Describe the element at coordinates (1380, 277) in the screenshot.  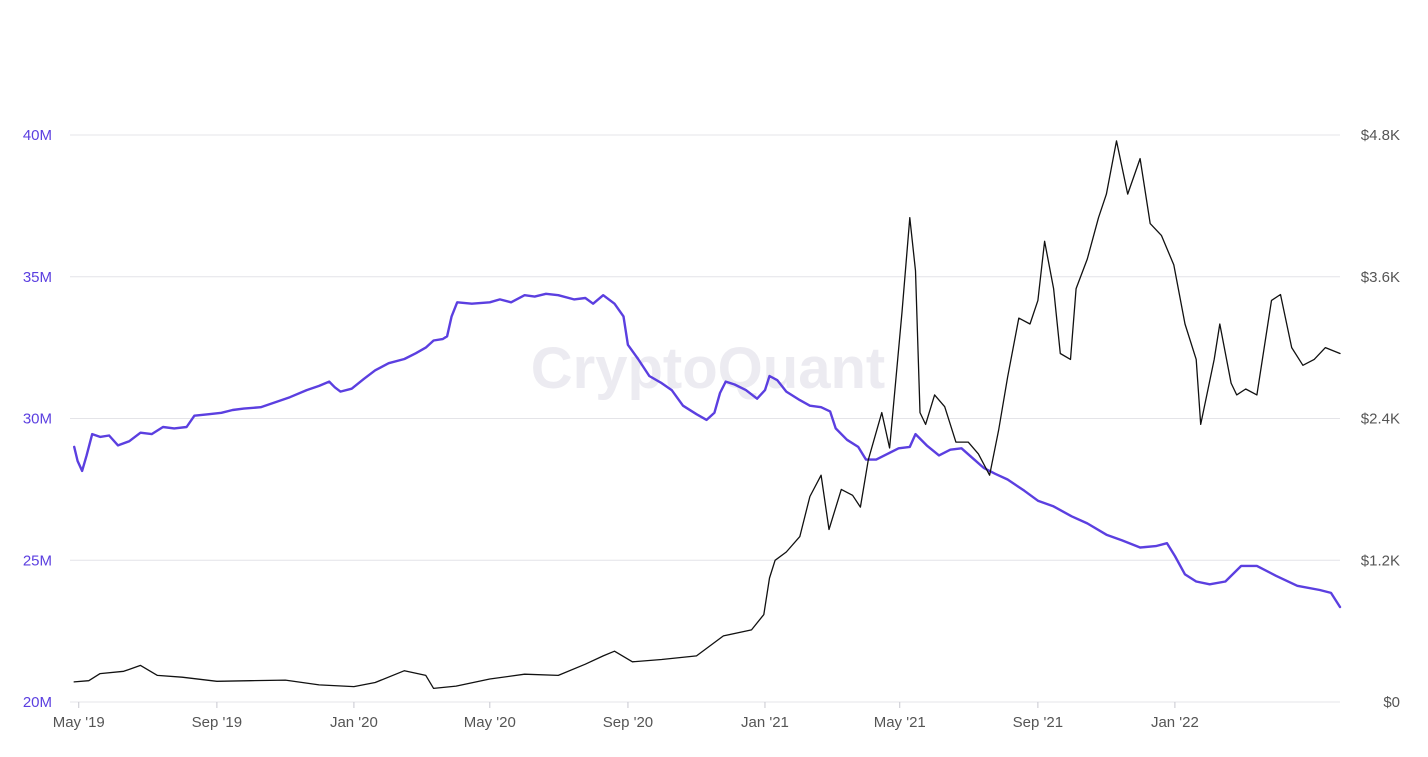
I see `y-right-tick-label: $3.6K` at that location.